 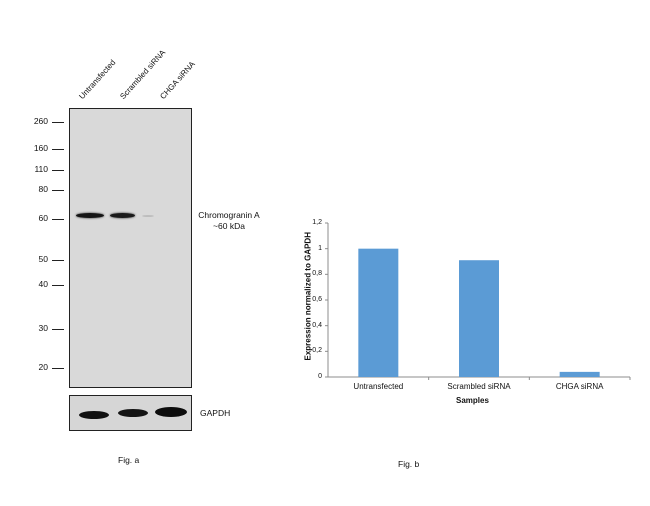 I want to click on y-tick-label: 1, so click(x=320, y=248).